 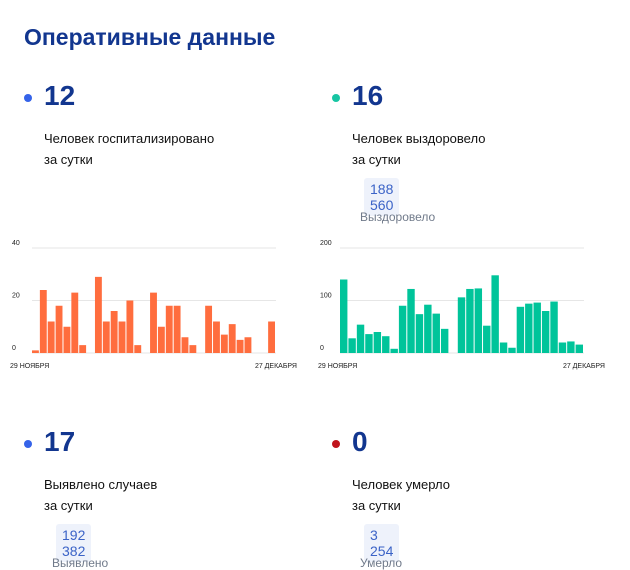 I want to click on y-tick-label: 100, so click(x=326, y=296).